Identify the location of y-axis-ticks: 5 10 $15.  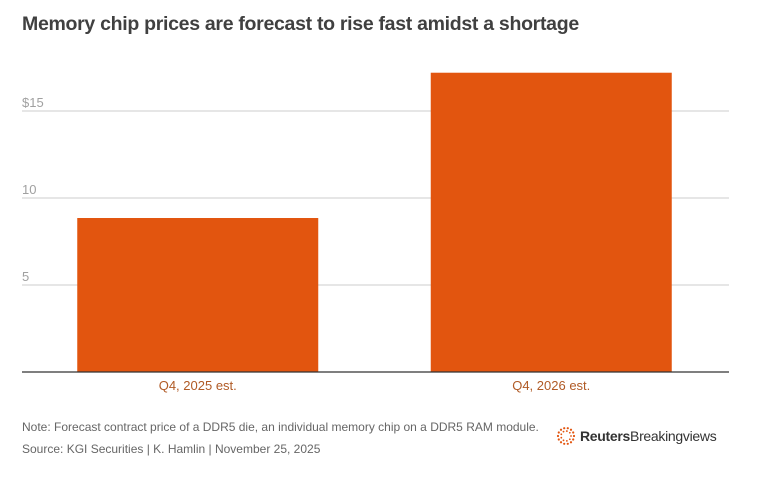
(33, 189).